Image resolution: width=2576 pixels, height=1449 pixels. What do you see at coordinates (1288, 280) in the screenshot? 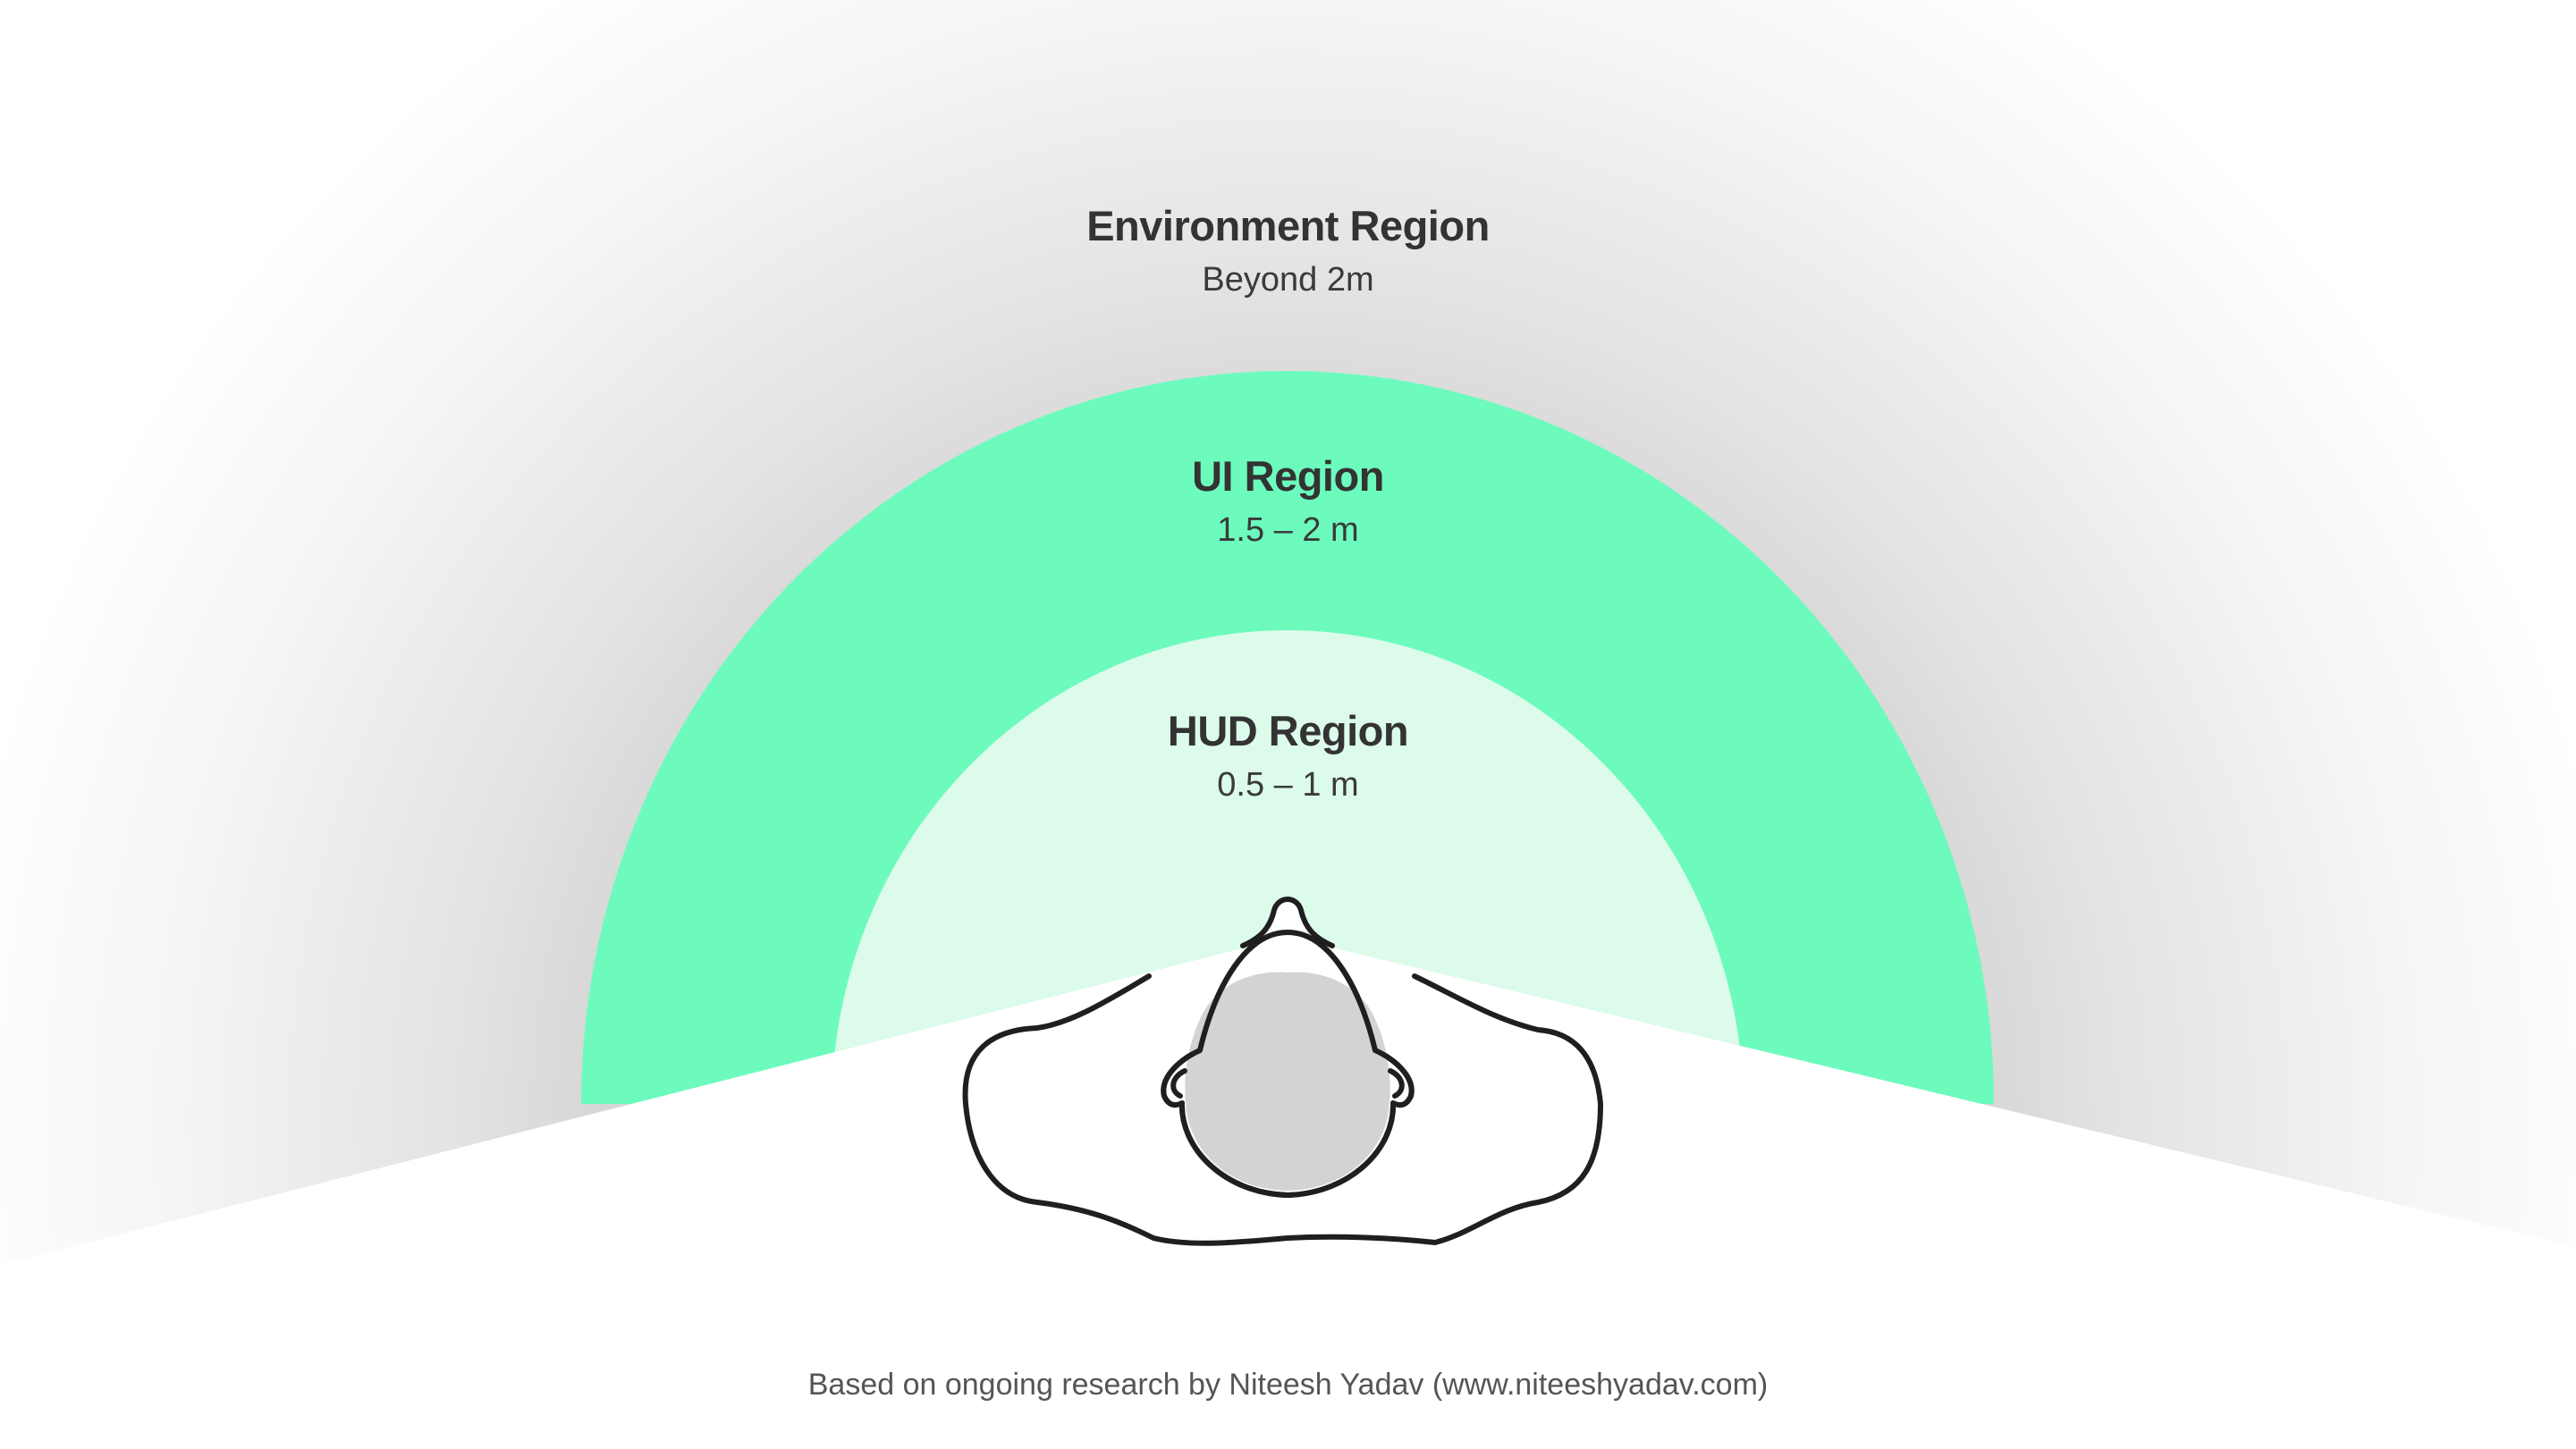
I see `environment-region-distance: Beyond 2m` at bounding box center [1288, 280].